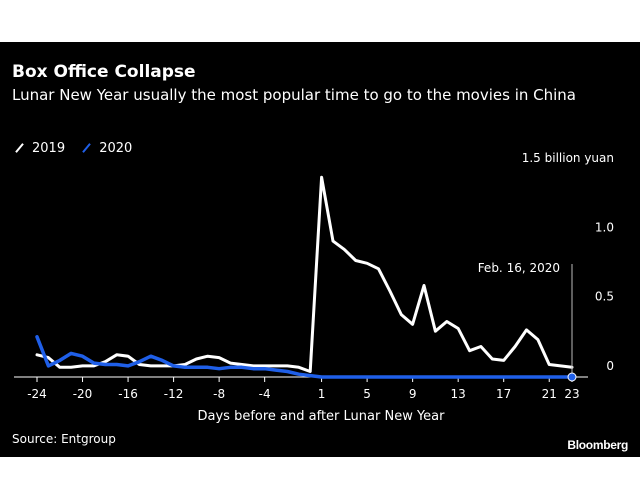 The height and width of the screenshot is (480, 640). Describe the element at coordinates (458, 394) in the screenshot. I see `x-tick-label: 13` at that location.